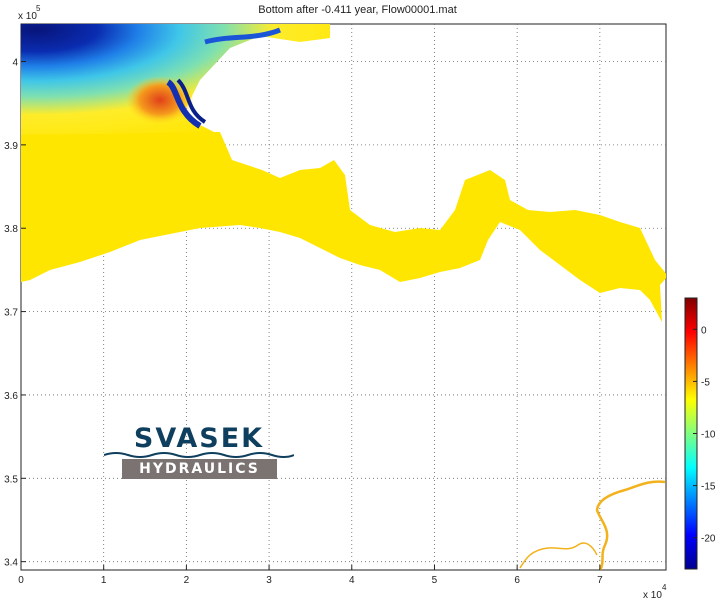 The width and height of the screenshot is (715, 602). I want to click on y-exponent-base: x 10, so click(27, 16).